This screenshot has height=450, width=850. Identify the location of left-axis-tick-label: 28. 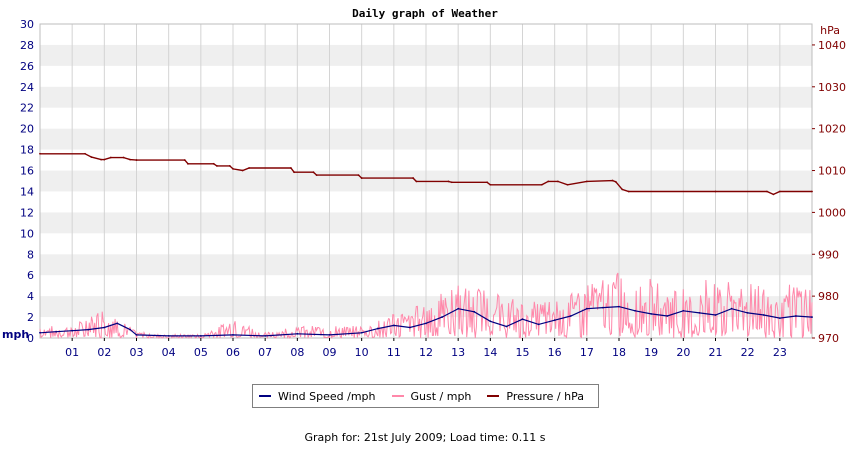
(27, 45).